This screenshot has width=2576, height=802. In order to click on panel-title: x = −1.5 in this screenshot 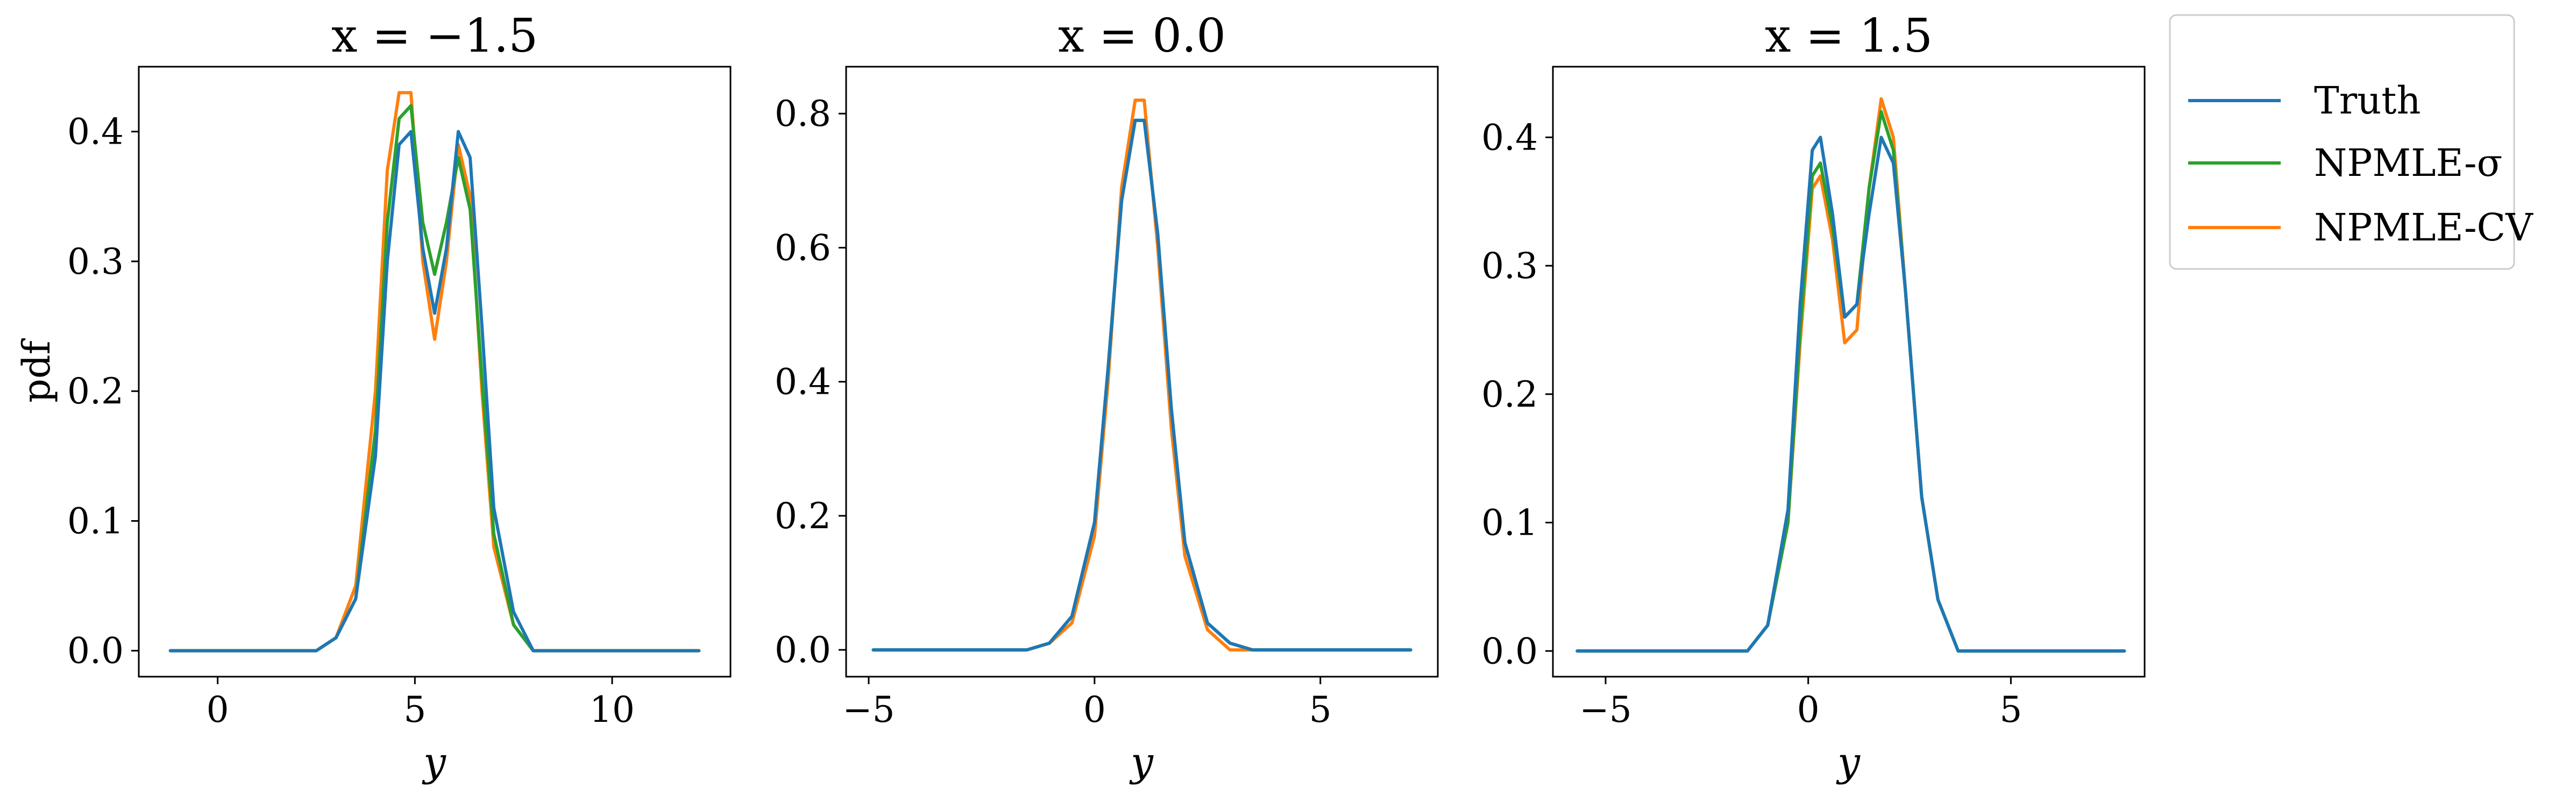, I will do `click(434, 36)`.